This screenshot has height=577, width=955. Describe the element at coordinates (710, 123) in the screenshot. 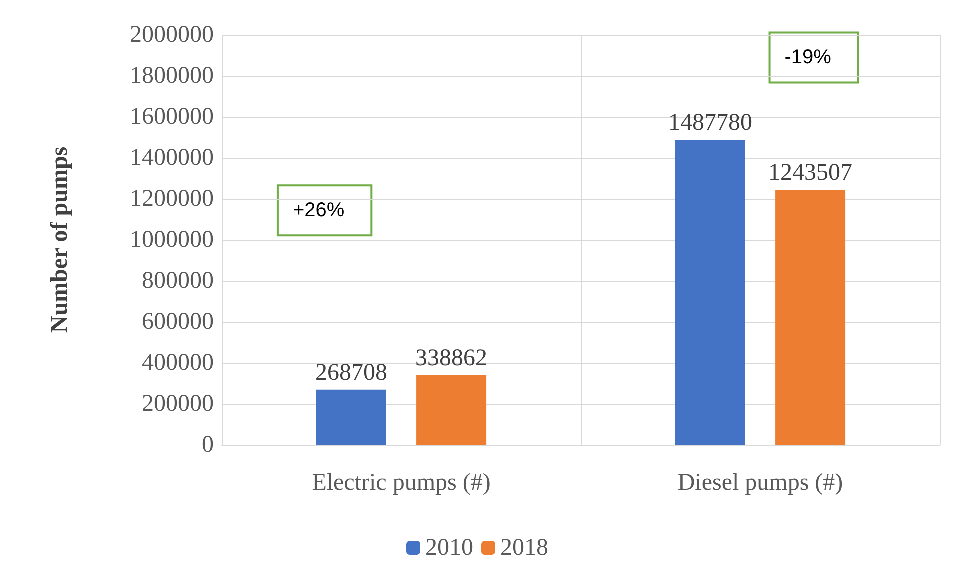

I see `data-label: 1487780` at that location.